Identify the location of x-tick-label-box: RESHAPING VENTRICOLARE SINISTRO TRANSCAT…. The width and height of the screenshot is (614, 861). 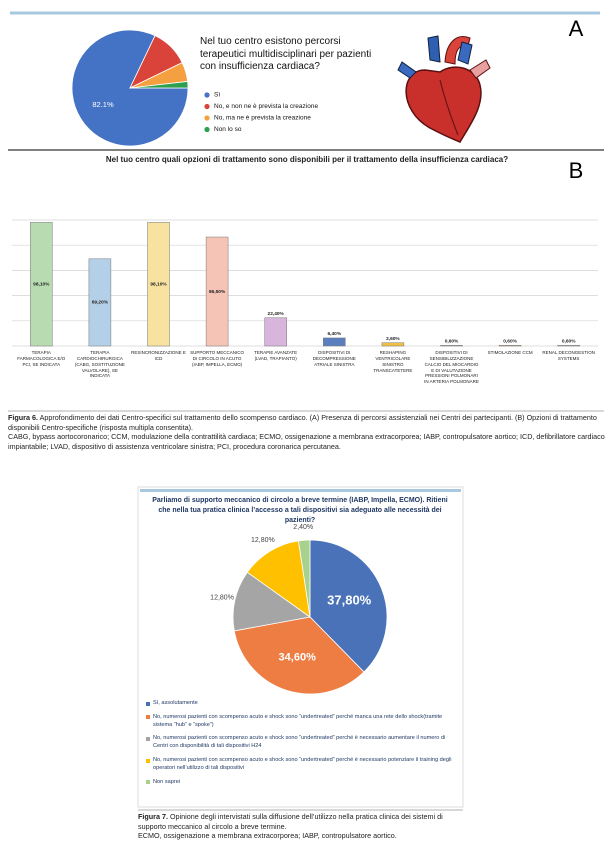
(393, 361).